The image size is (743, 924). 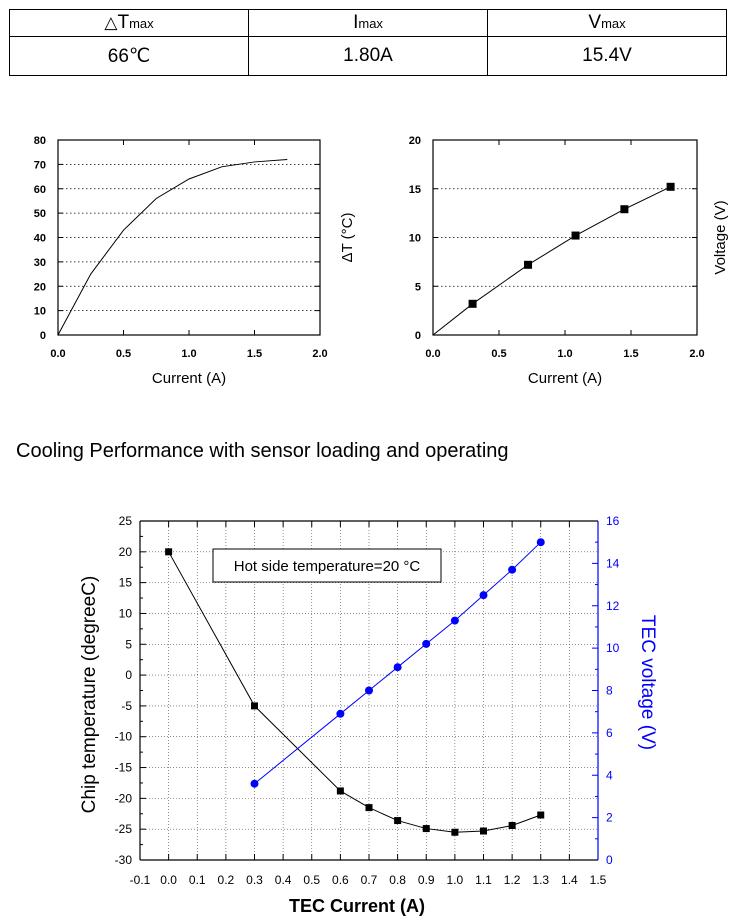 I want to click on y2-tick-label: 2, so click(x=609, y=818).